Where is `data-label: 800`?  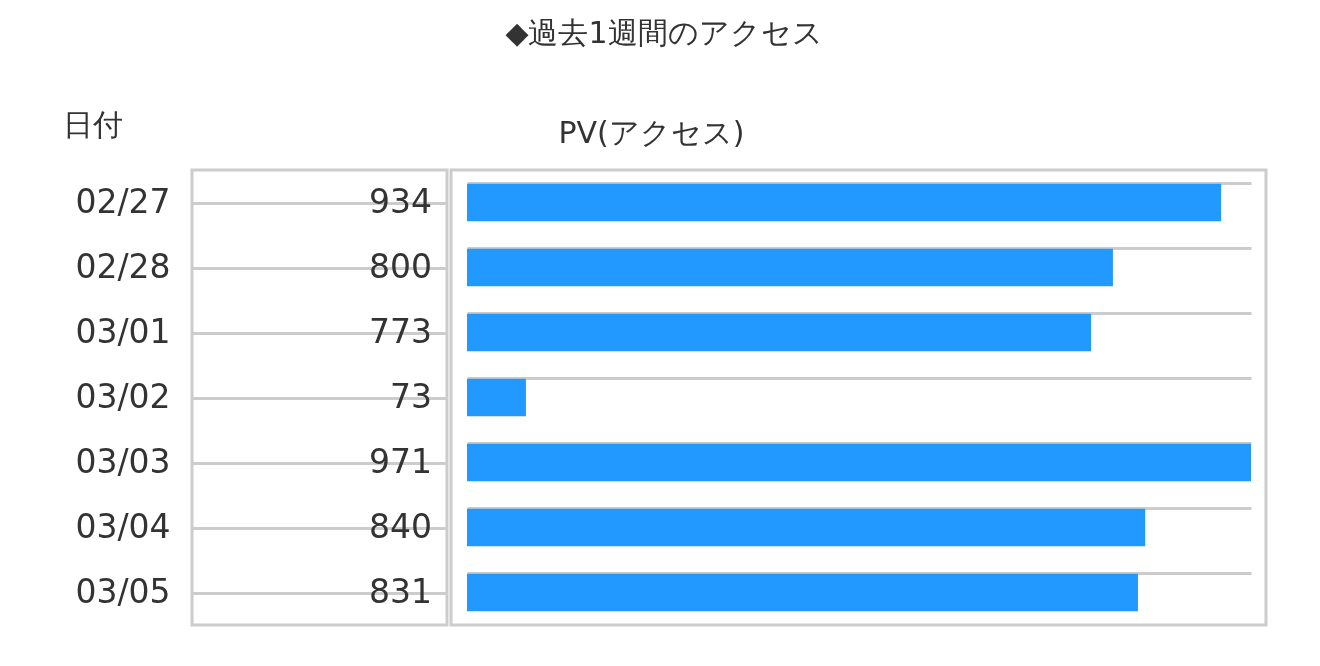 data-label: 800 is located at coordinates (400, 266).